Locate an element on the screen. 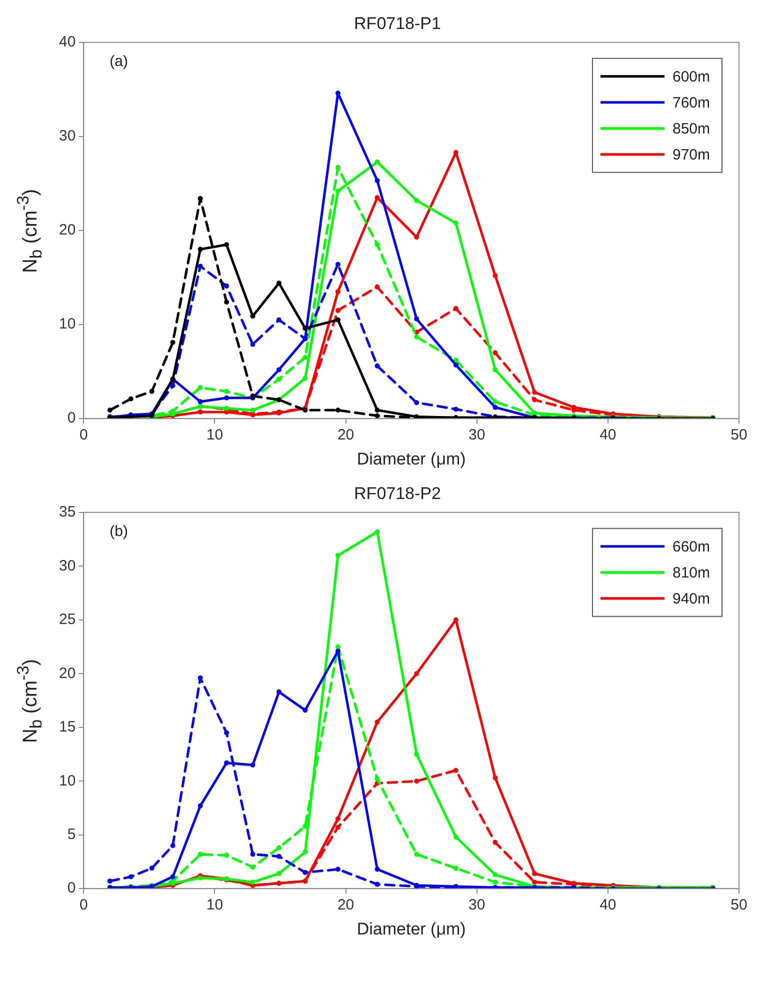 The width and height of the screenshot is (759, 989). y-tick-label: 25 is located at coordinates (67, 619).